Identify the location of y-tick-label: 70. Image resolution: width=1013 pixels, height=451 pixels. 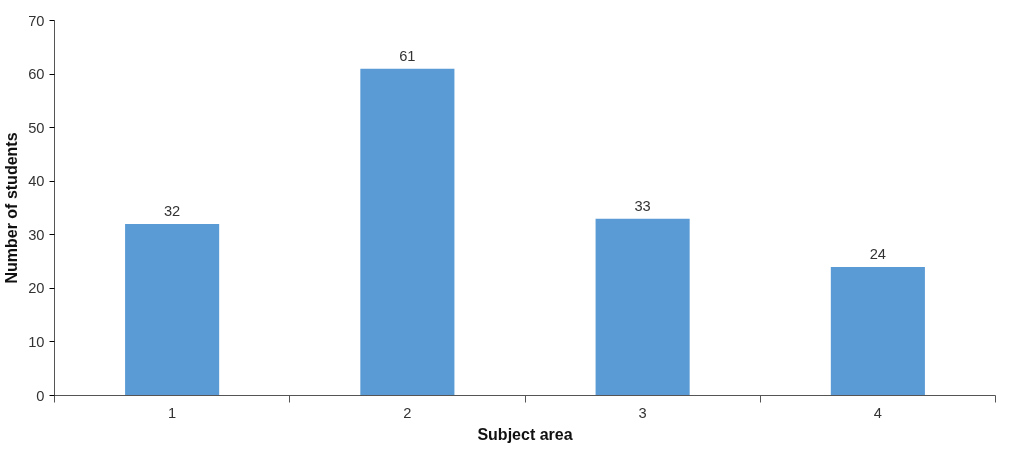
(36, 20).